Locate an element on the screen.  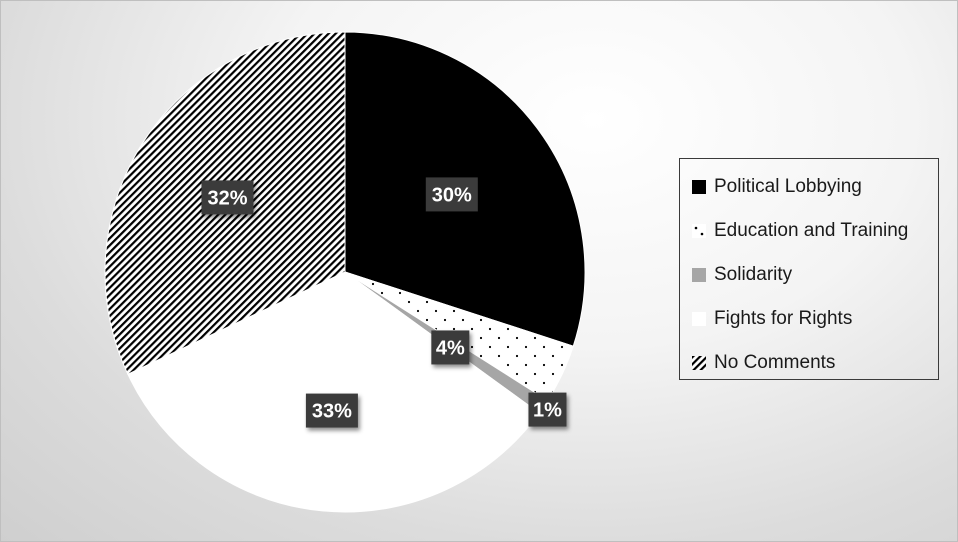
legend-item-fights-for-rights: Fights for Rights is located at coordinates (809, 319).